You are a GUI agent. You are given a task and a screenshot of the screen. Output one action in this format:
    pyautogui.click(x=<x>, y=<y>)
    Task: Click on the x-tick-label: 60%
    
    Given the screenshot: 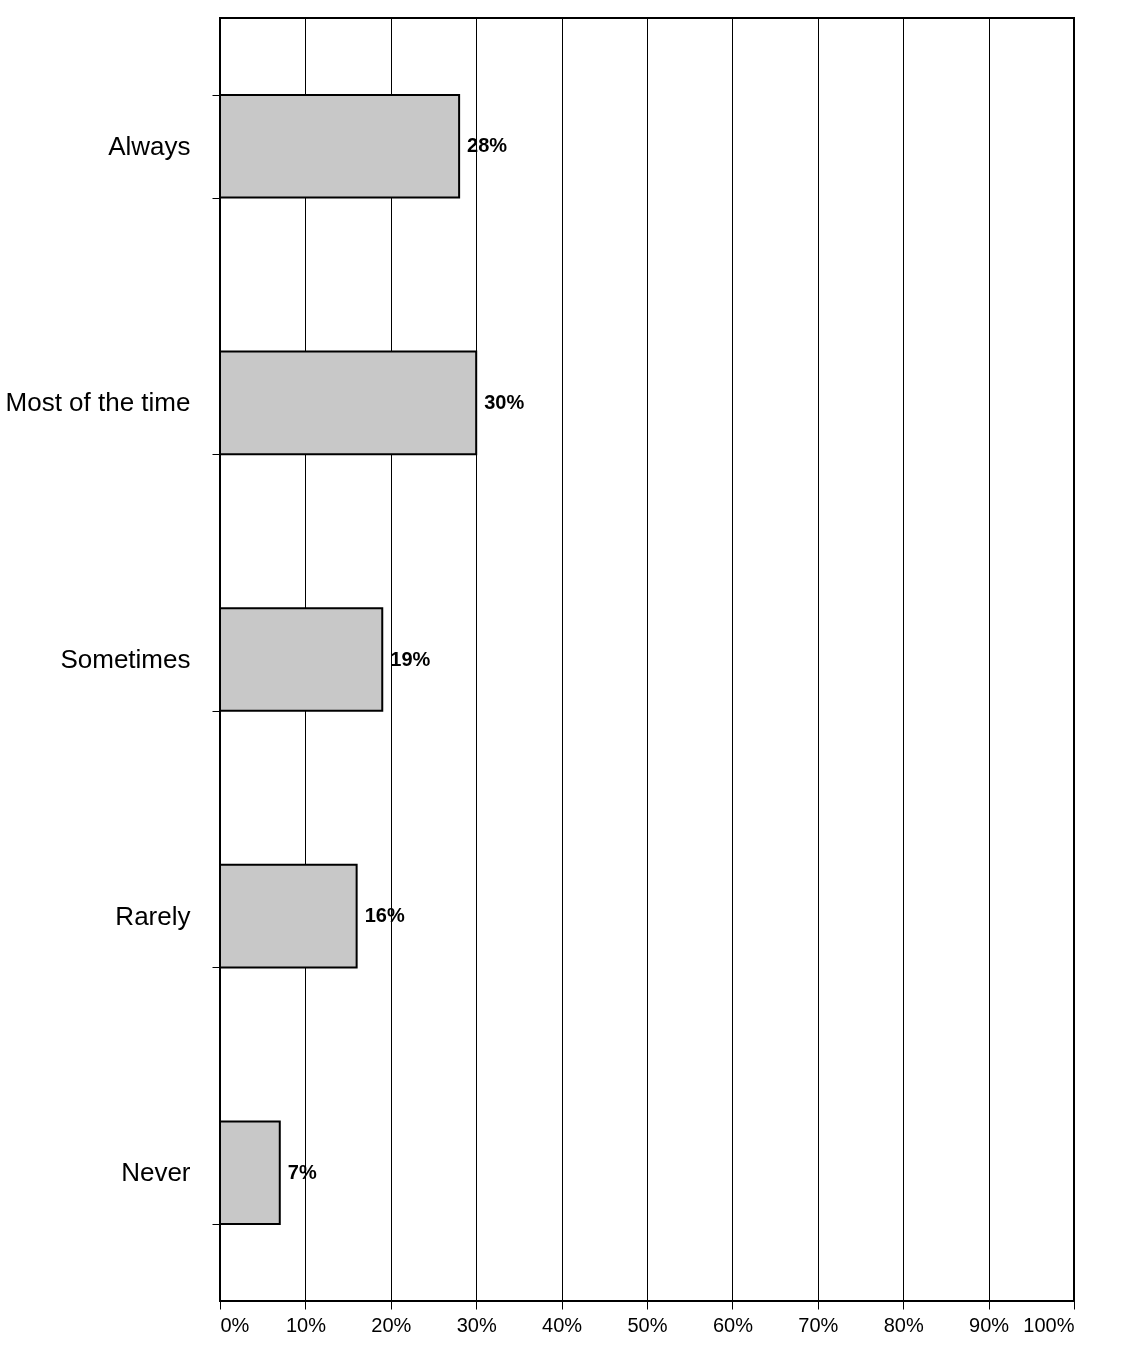 What is the action you would take?
    pyautogui.click(x=733, y=1324)
    